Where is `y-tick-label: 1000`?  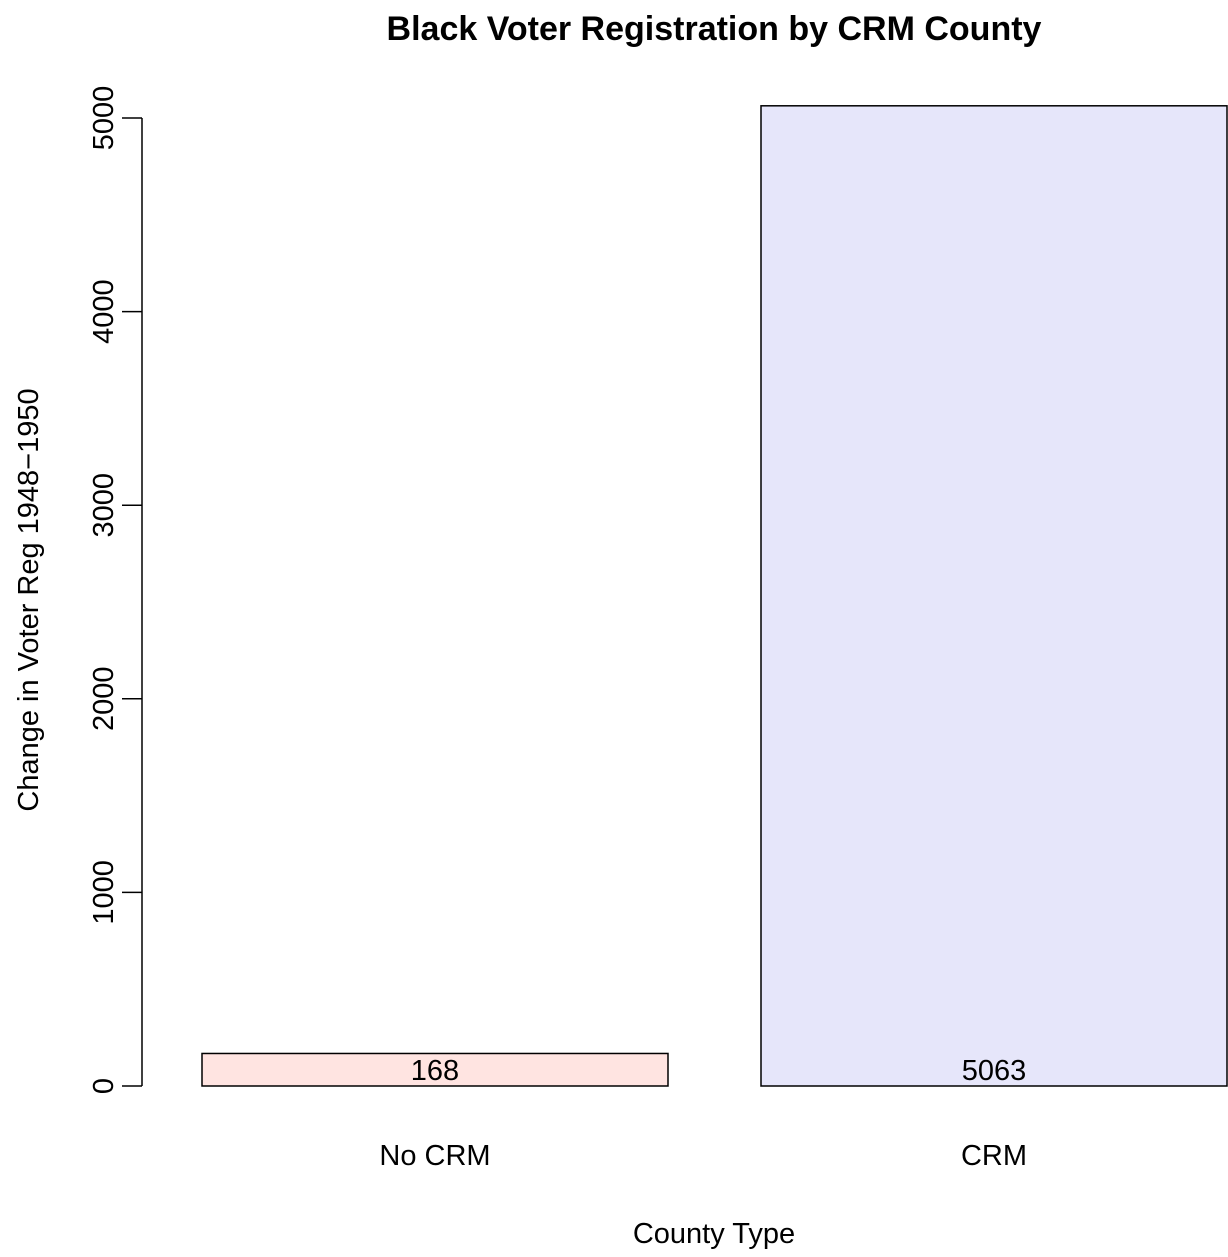 y-tick-label: 1000 is located at coordinates (104, 892).